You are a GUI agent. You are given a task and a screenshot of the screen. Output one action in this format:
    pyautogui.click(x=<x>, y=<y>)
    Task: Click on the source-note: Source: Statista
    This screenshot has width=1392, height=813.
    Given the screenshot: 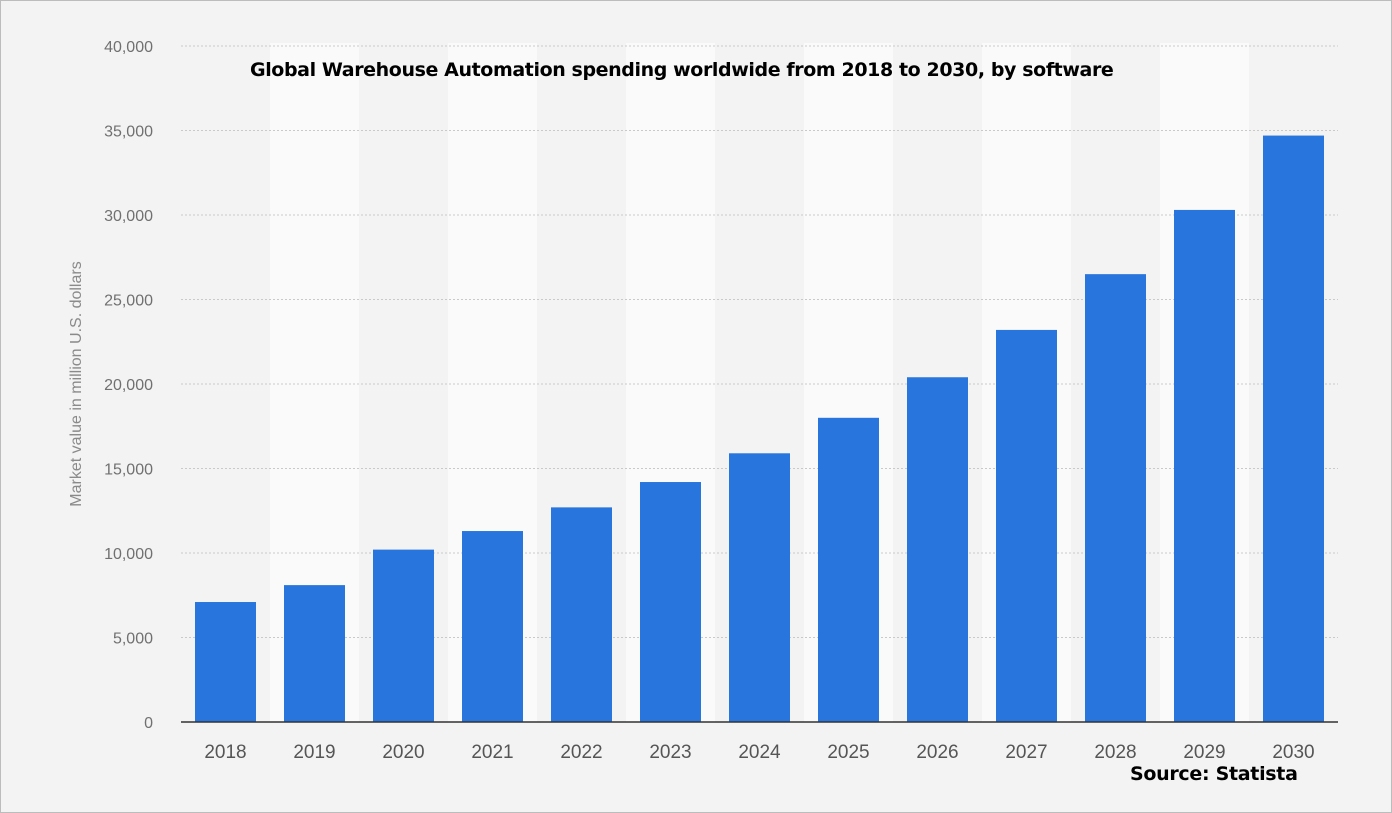 What is the action you would take?
    pyautogui.click(x=1214, y=774)
    